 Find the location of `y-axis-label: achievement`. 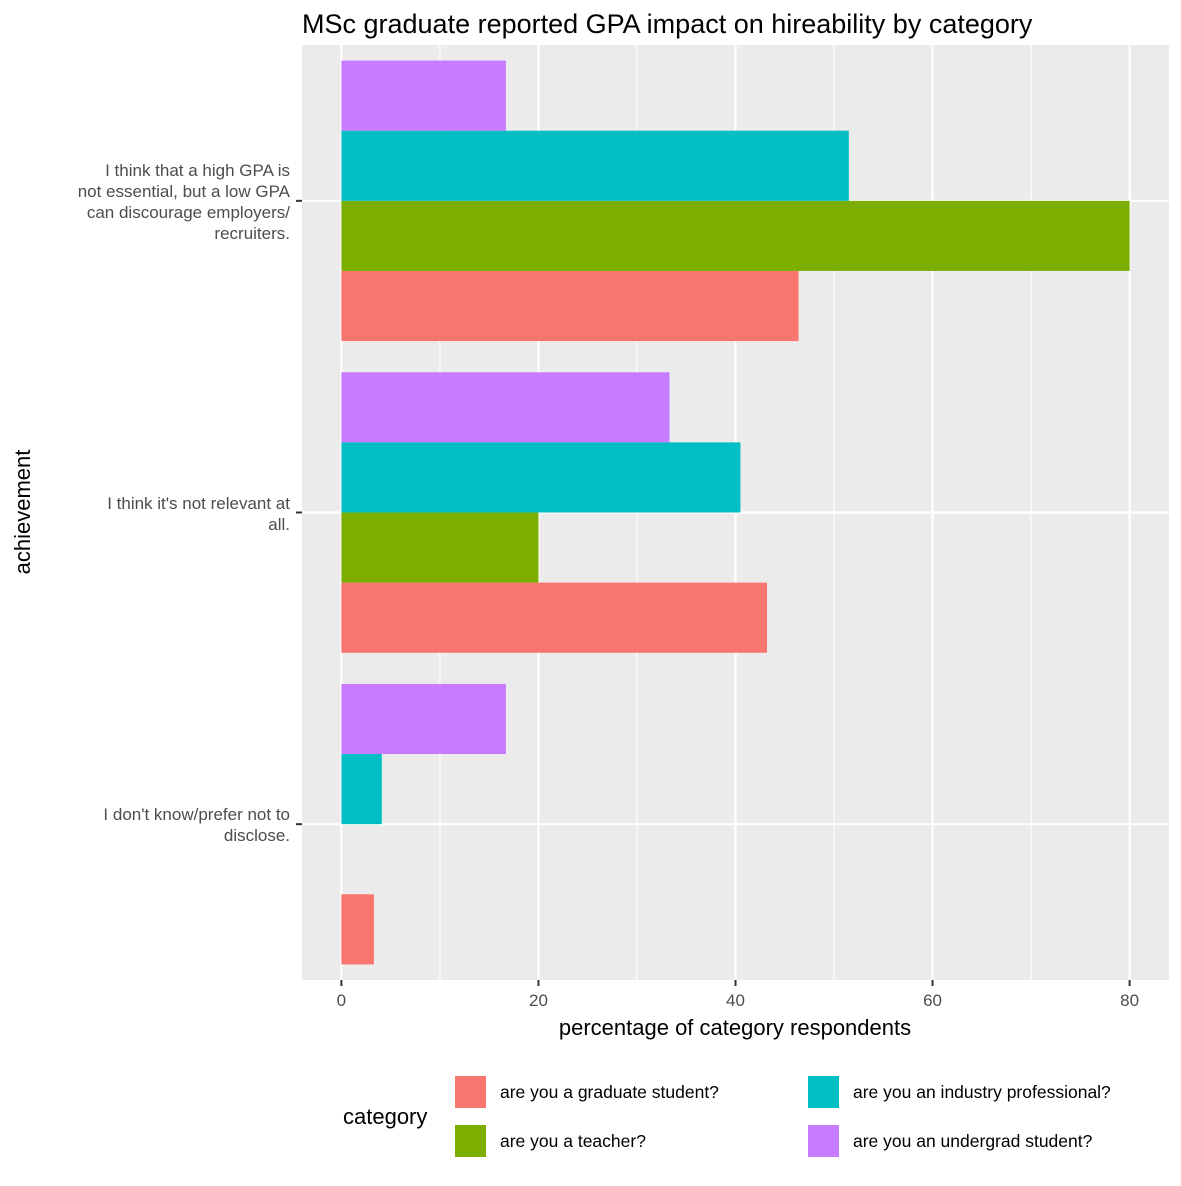

y-axis-label: achievement is located at coordinates (22, 512).